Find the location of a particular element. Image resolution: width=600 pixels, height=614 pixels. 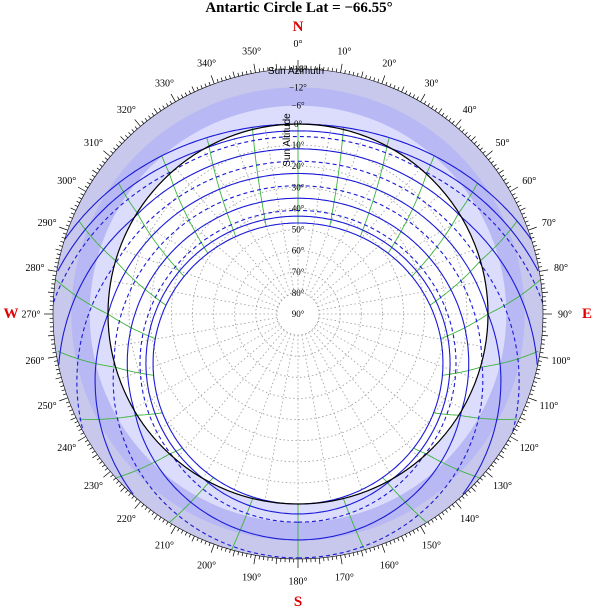

compass-north: N is located at coordinates (298, 27).